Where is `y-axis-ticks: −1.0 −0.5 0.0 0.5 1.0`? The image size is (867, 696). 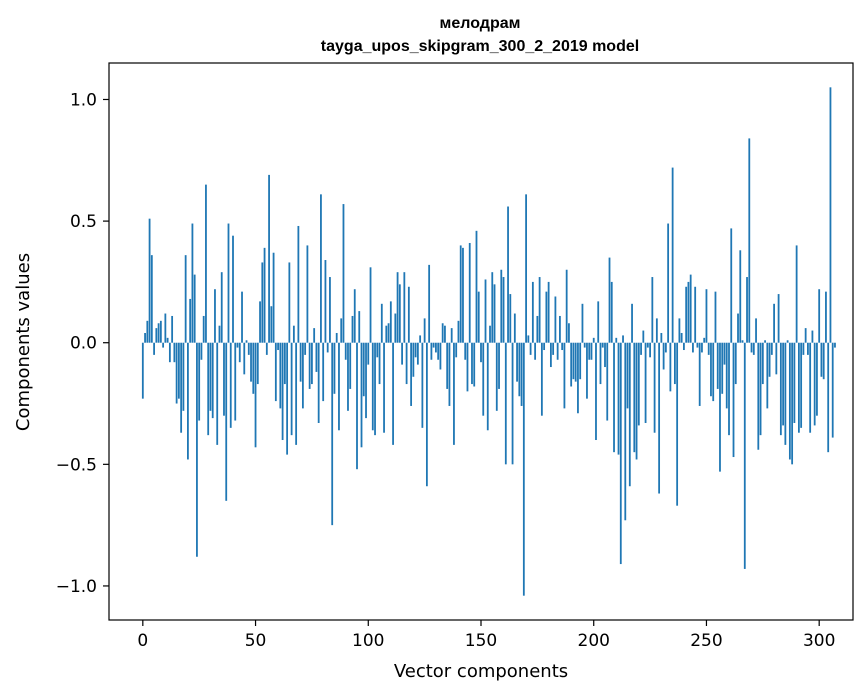
y-axis-ticks: −1.0 −0.5 0.0 0.5 1.0 is located at coordinates (82, 343).